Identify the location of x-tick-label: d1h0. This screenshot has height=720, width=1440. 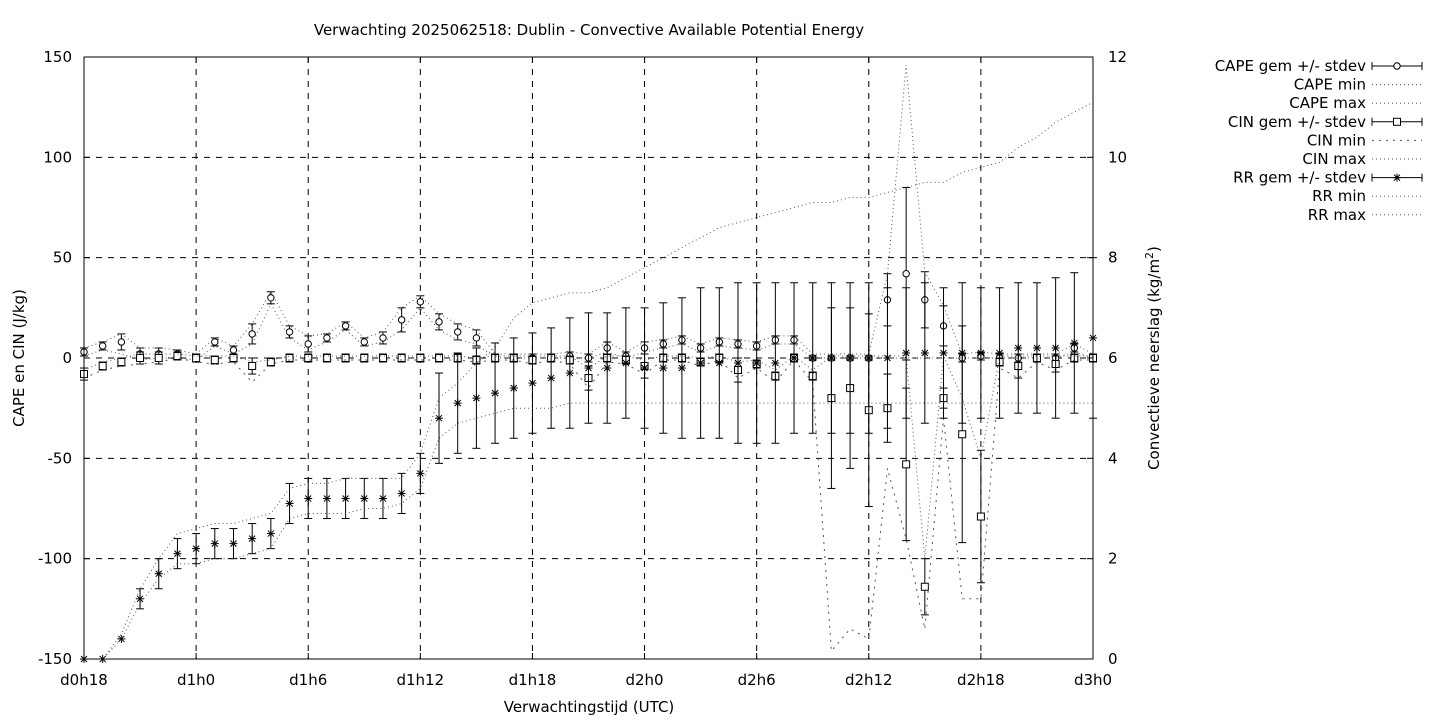
(196, 680).